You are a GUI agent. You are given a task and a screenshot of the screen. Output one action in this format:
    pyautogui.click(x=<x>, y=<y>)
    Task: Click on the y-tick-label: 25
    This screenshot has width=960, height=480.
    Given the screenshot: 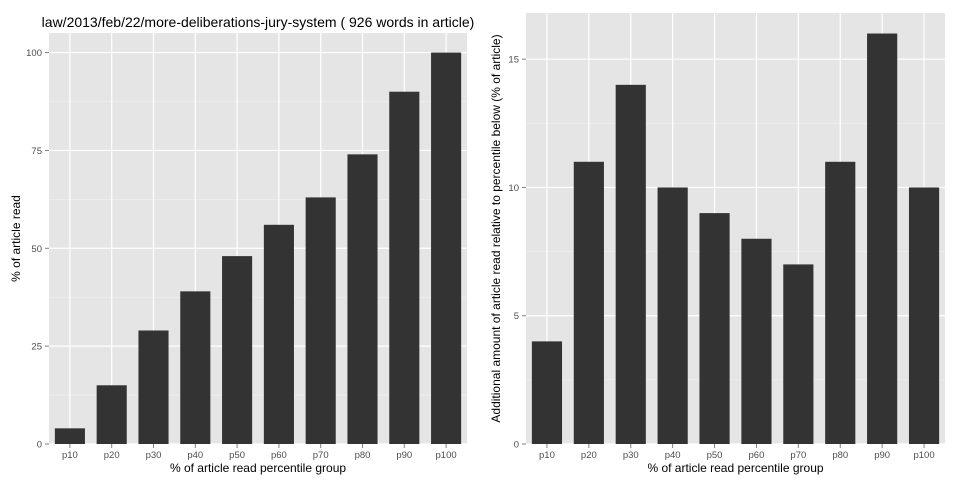 What is the action you would take?
    pyautogui.click(x=36, y=347)
    